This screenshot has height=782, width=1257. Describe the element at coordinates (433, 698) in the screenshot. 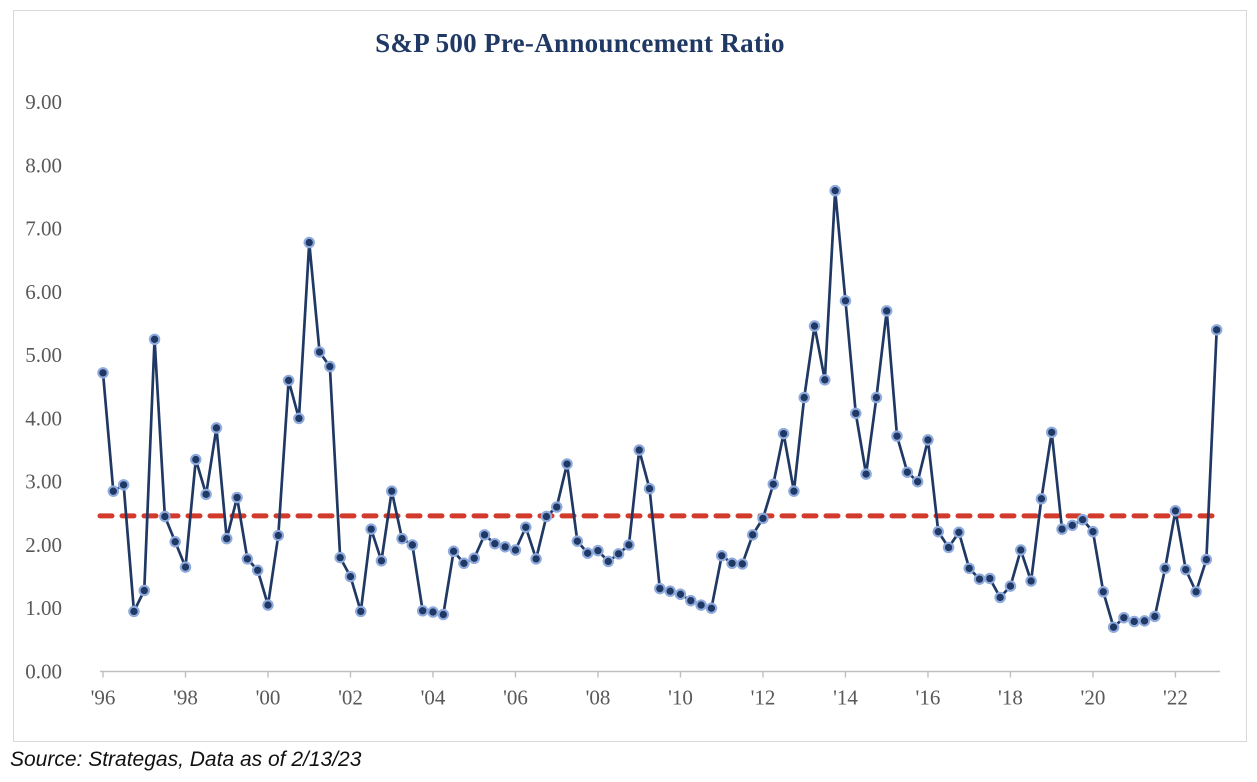

I see `x-axis-tick-label: '04` at that location.